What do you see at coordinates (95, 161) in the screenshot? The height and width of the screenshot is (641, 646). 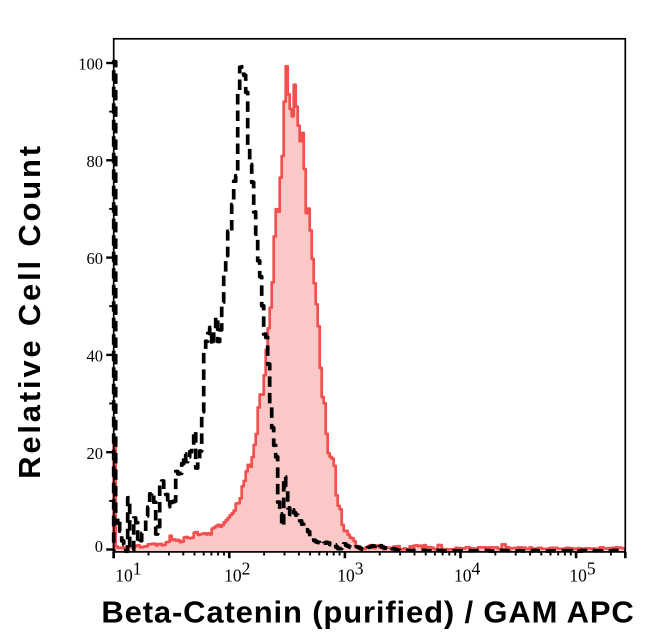 I see `svg-text: 80` at bounding box center [95, 161].